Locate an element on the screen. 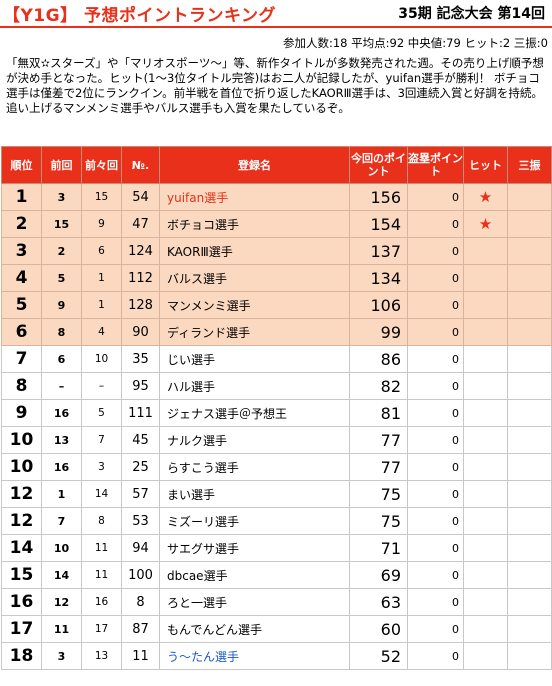 The width and height of the screenshot is (552, 686). player-name: らすこう選手 is located at coordinates (254, 467).